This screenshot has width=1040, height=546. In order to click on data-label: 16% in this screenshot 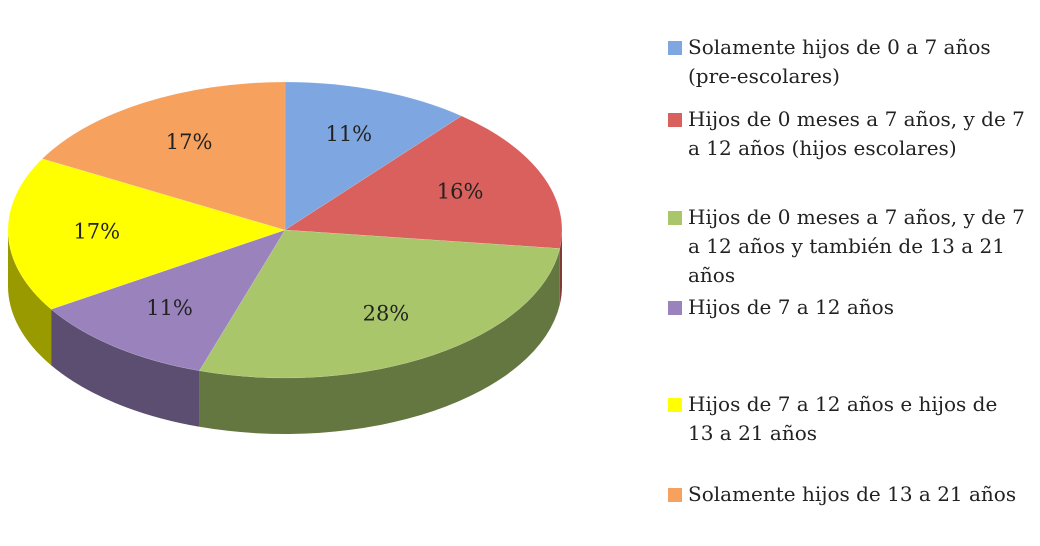, I will do `click(460, 191)`.